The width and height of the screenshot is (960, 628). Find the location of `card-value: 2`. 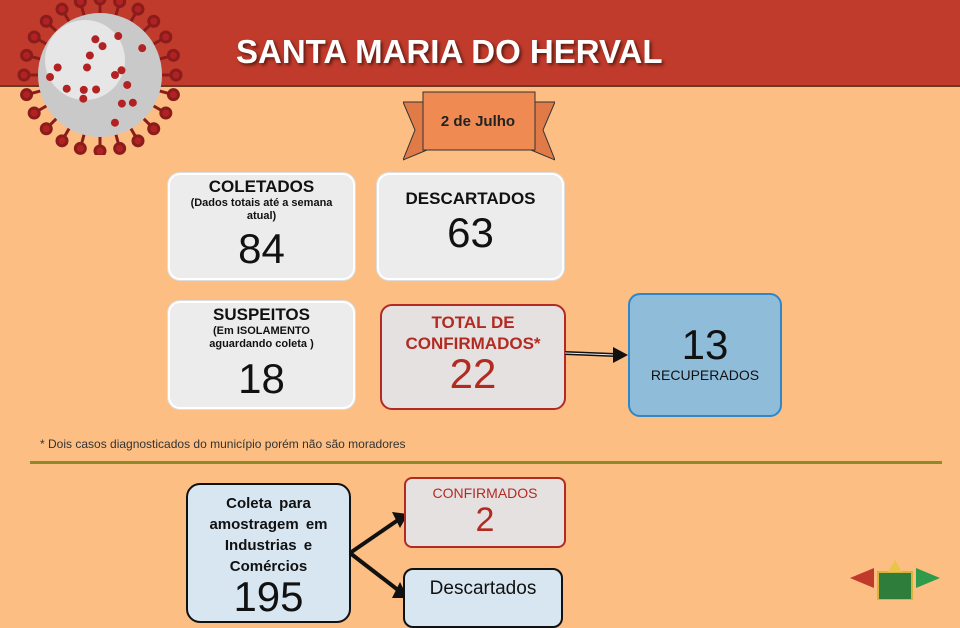

card-value: 2 is located at coordinates (485, 520).